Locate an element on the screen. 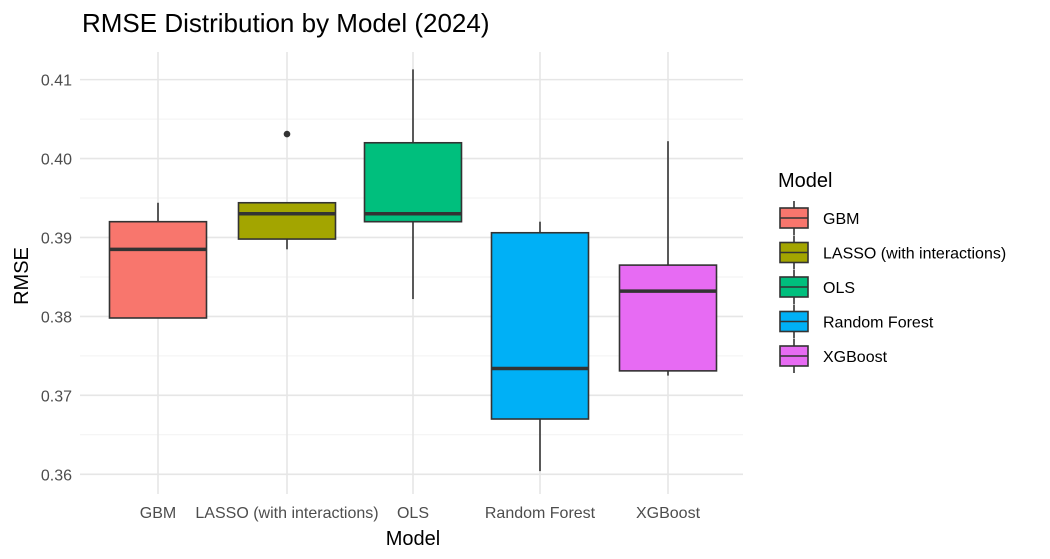 This screenshot has height=559, width=1050. y-tick-label: 0.38 is located at coordinates (56, 317).